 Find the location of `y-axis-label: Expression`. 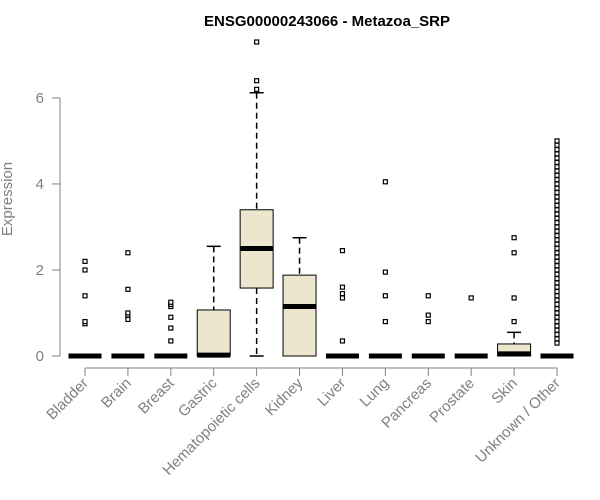

y-axis-label: Expression is located at coordinates (8, 199).